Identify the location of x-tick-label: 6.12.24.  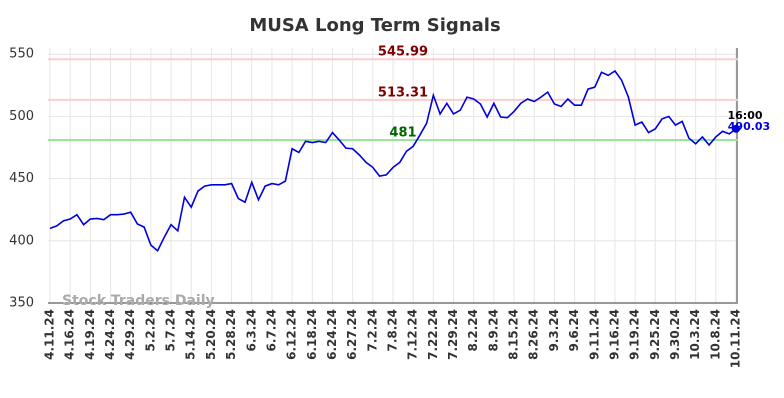
(292, 334).